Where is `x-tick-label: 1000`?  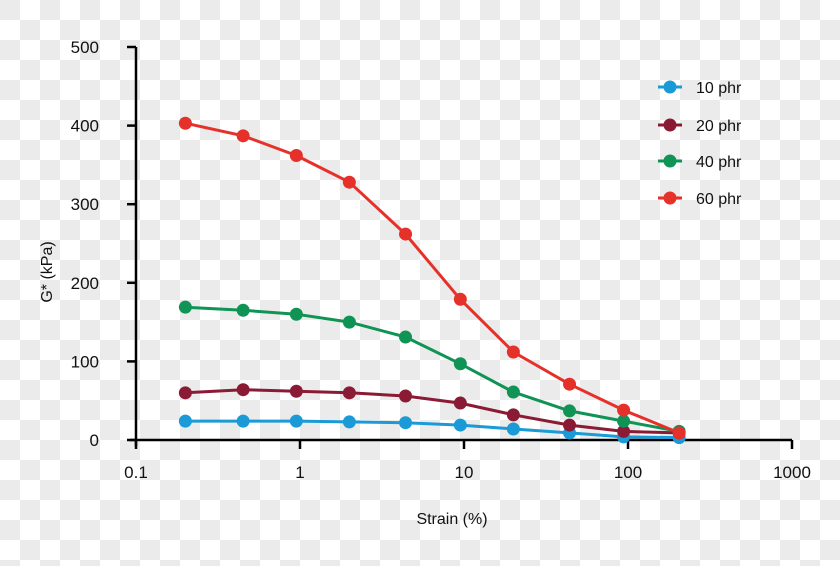
x-tick-label: 1000 is located at coordinates (792, 472).